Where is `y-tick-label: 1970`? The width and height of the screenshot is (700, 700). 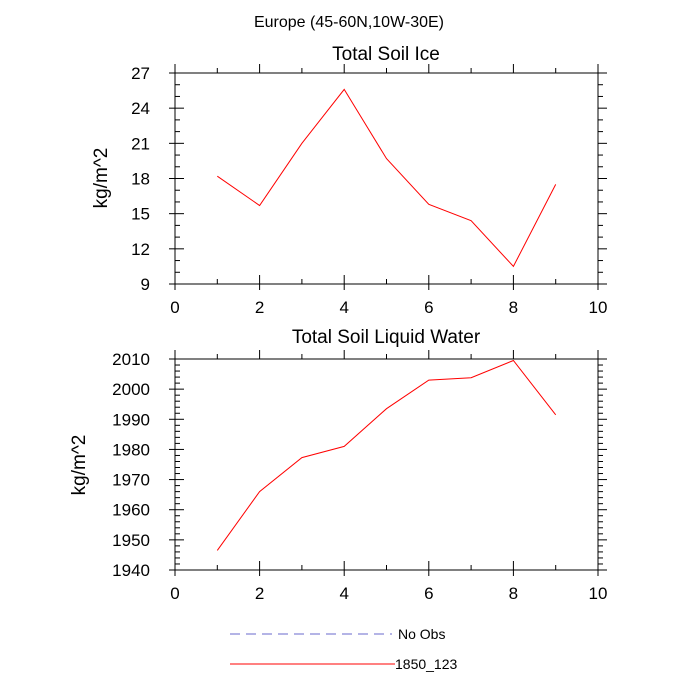 y-tick-label: 1970 is located at coordinates (131, 480).